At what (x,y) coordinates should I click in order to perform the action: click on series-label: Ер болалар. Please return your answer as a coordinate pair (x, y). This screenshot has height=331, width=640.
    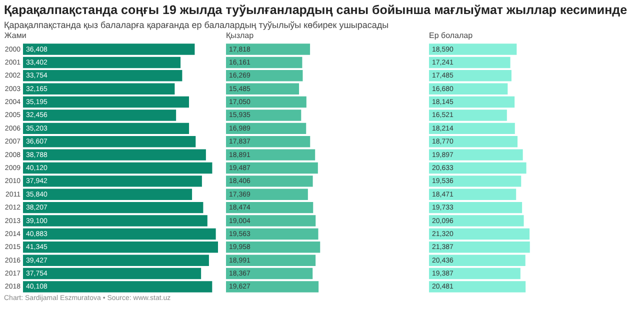
    Looking at the image, I should click on (451, 35).